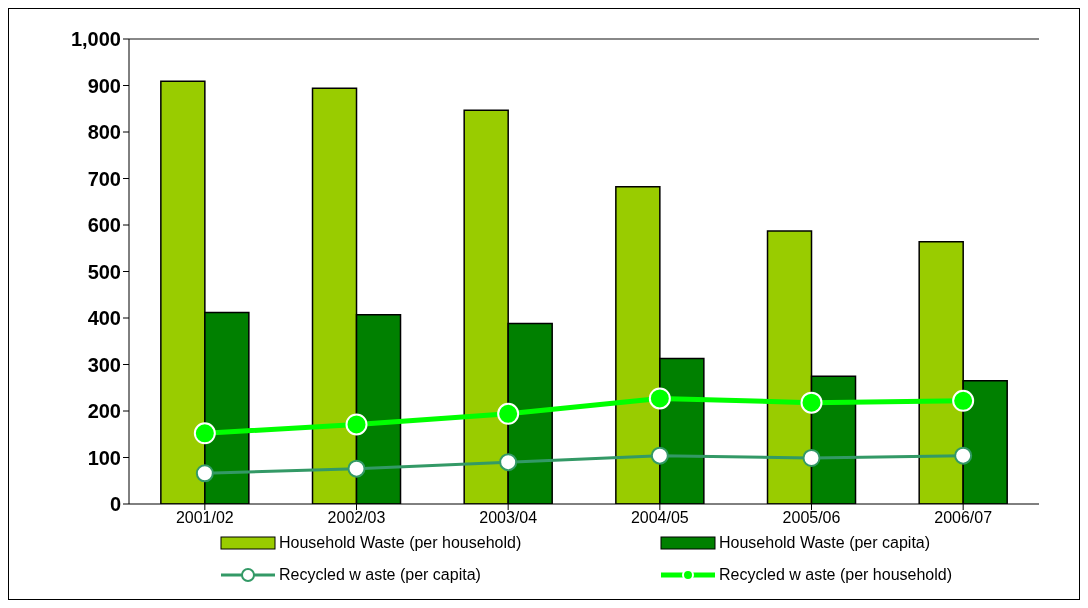 The height and width of the screenshot is (608, 1088). Describe the element at coordinates (204, 518) in the screenshot. I see `x-tick-label: 2001/02` at that location.